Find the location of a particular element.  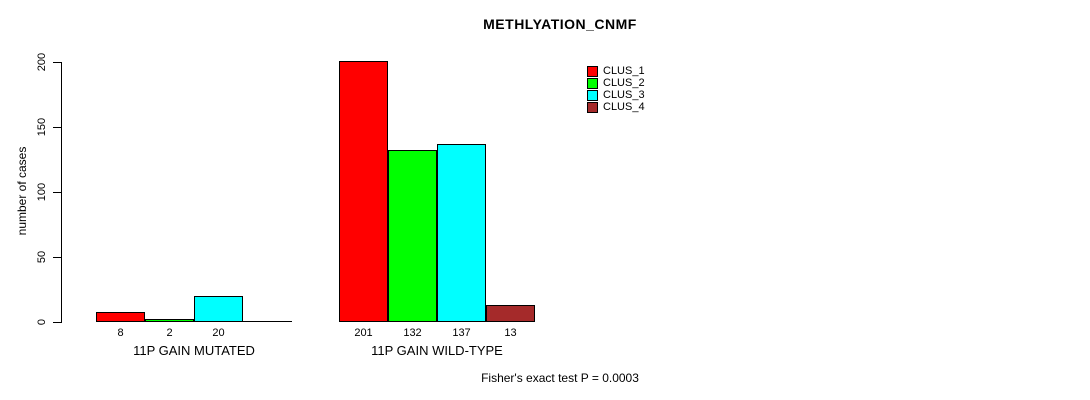

y-axis-tick-label: 150 is located at coordinates (42, 127).